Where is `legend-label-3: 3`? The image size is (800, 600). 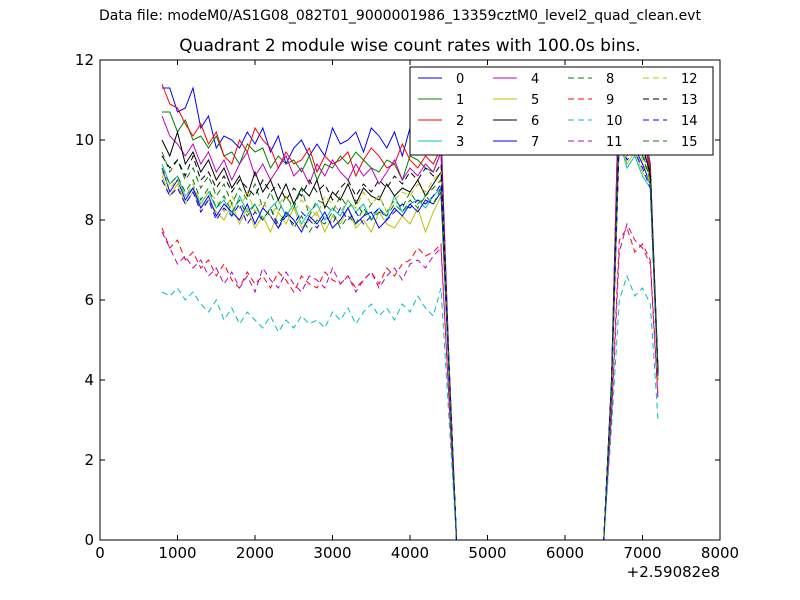
legend-label-3: 3 is located at coordinates (460, 142).